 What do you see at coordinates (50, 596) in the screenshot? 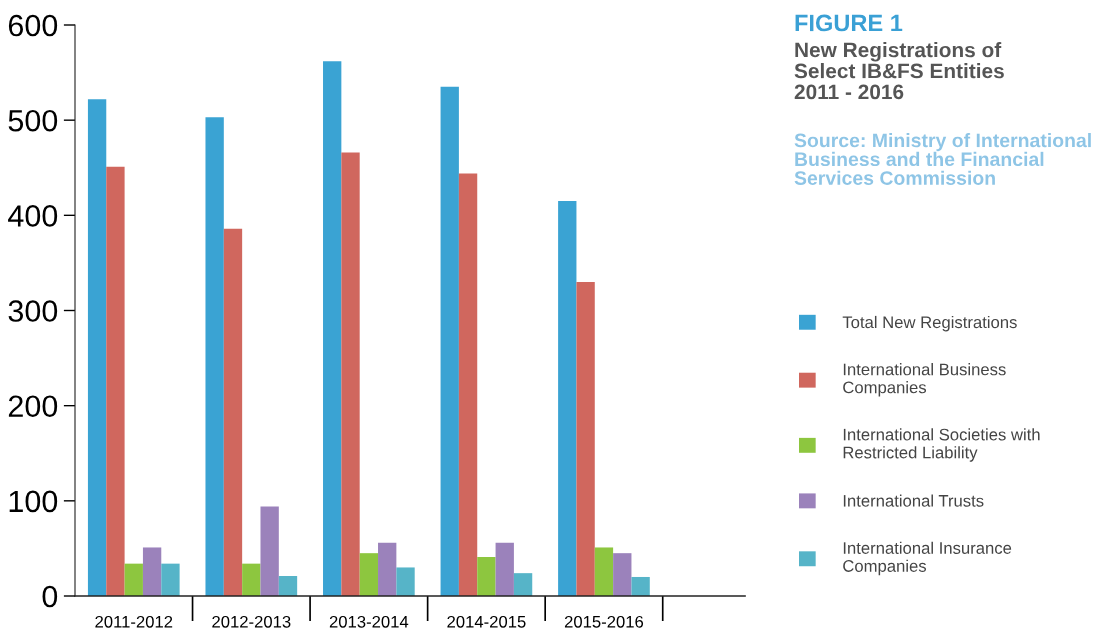
I see `y-tick-label: 0` at bounding box center [50, 596].